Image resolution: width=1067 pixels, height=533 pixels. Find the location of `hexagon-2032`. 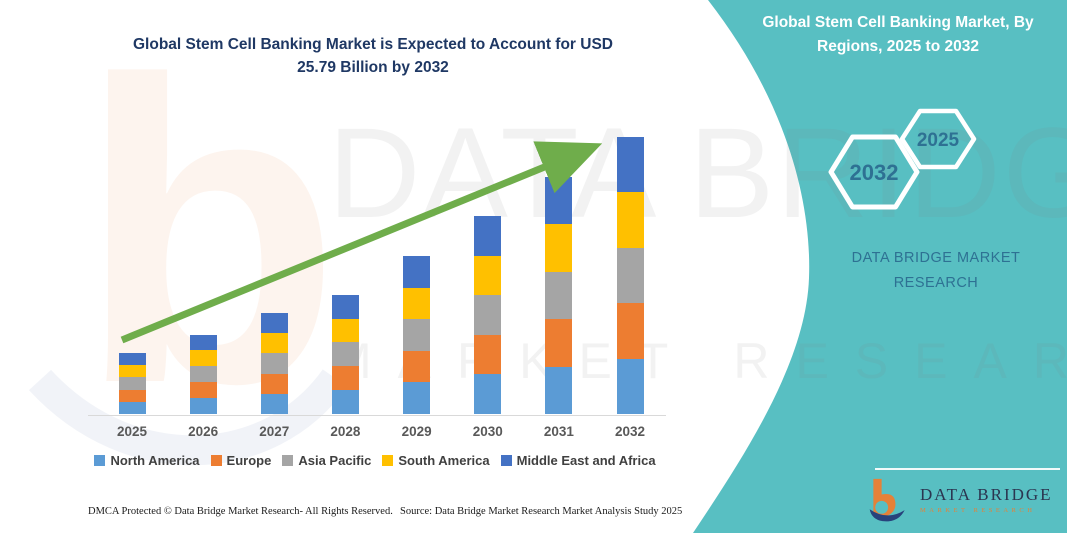

hexagon-2032 is located at coordinates (874, 172).